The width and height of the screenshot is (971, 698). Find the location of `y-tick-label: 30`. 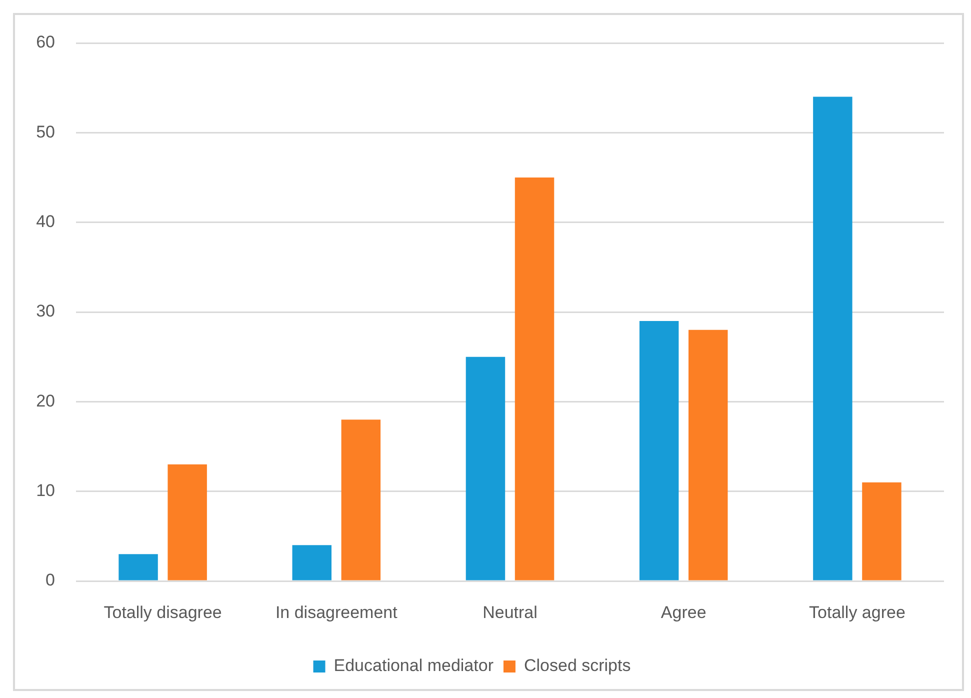

y-tick-label: 30 is located at coordinates (45, 311).